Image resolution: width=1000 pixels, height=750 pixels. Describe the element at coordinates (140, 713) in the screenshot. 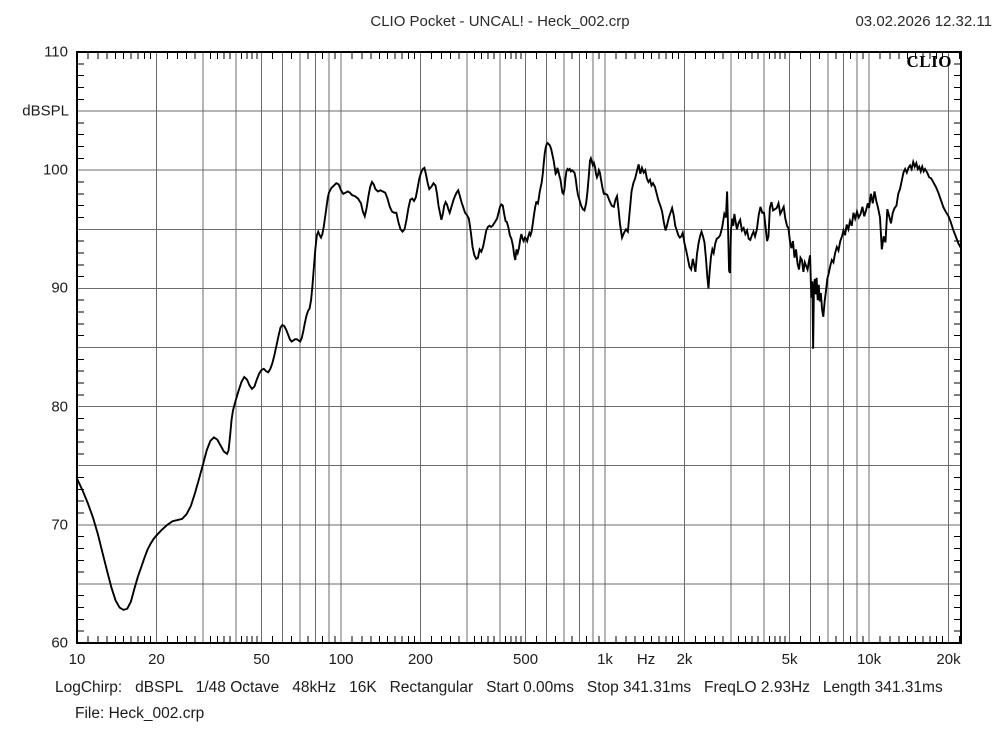

I see `file-name-line: File: Heck_002.crp` at that location.